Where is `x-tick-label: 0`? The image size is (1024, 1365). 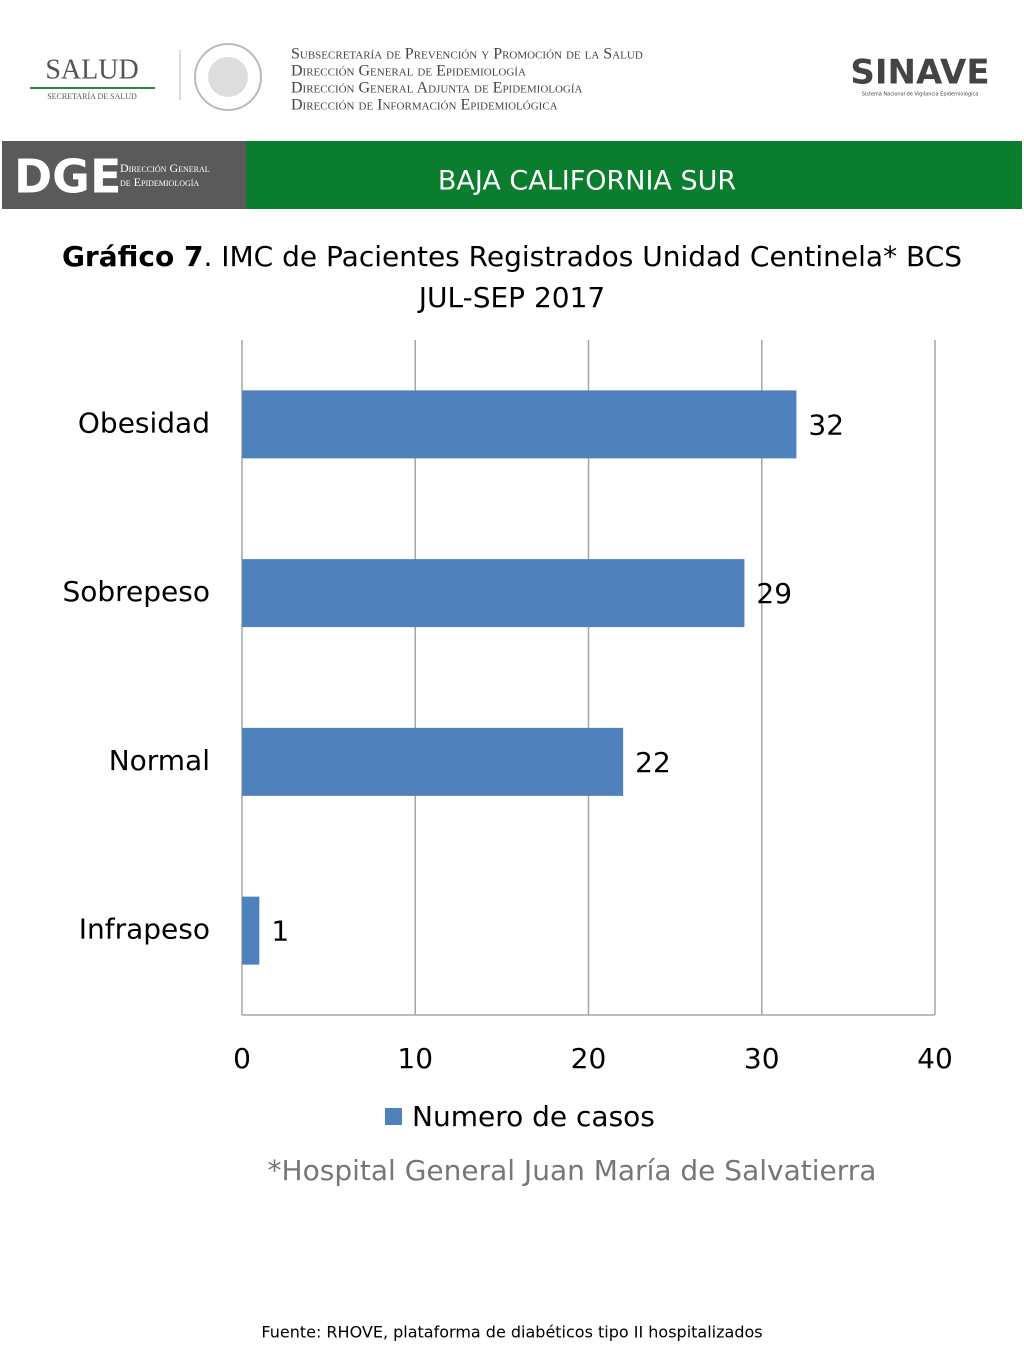 x-tick-label: 0 is located at coordinates (242, 1058).